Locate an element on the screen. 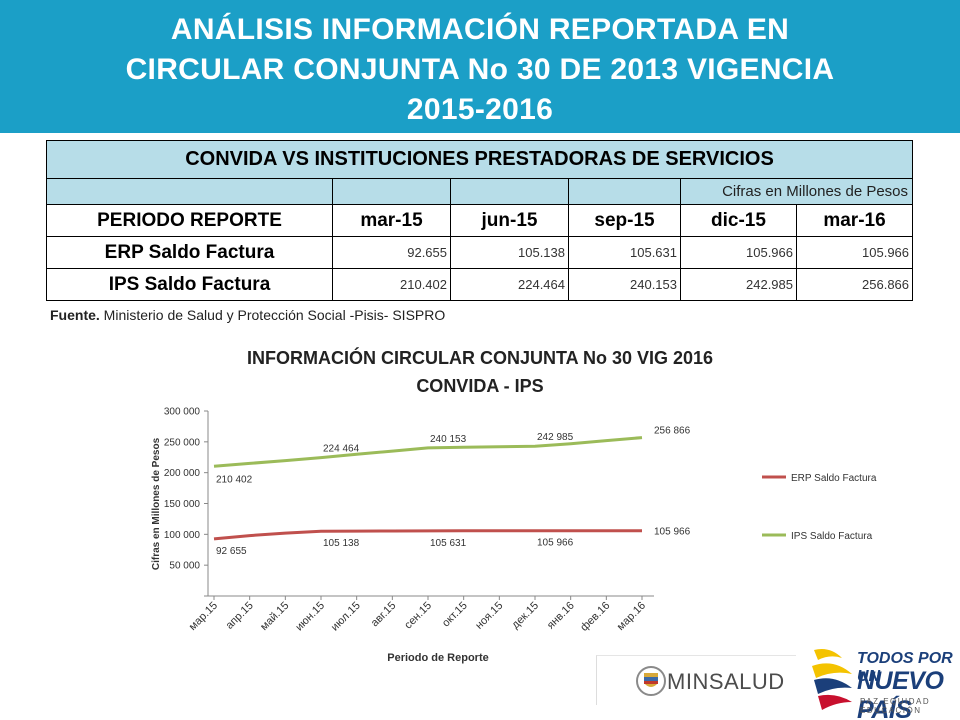 The height and width of the screenshot is (720, 960). table-cell: 105.631 is located at coordinates (624, 252).